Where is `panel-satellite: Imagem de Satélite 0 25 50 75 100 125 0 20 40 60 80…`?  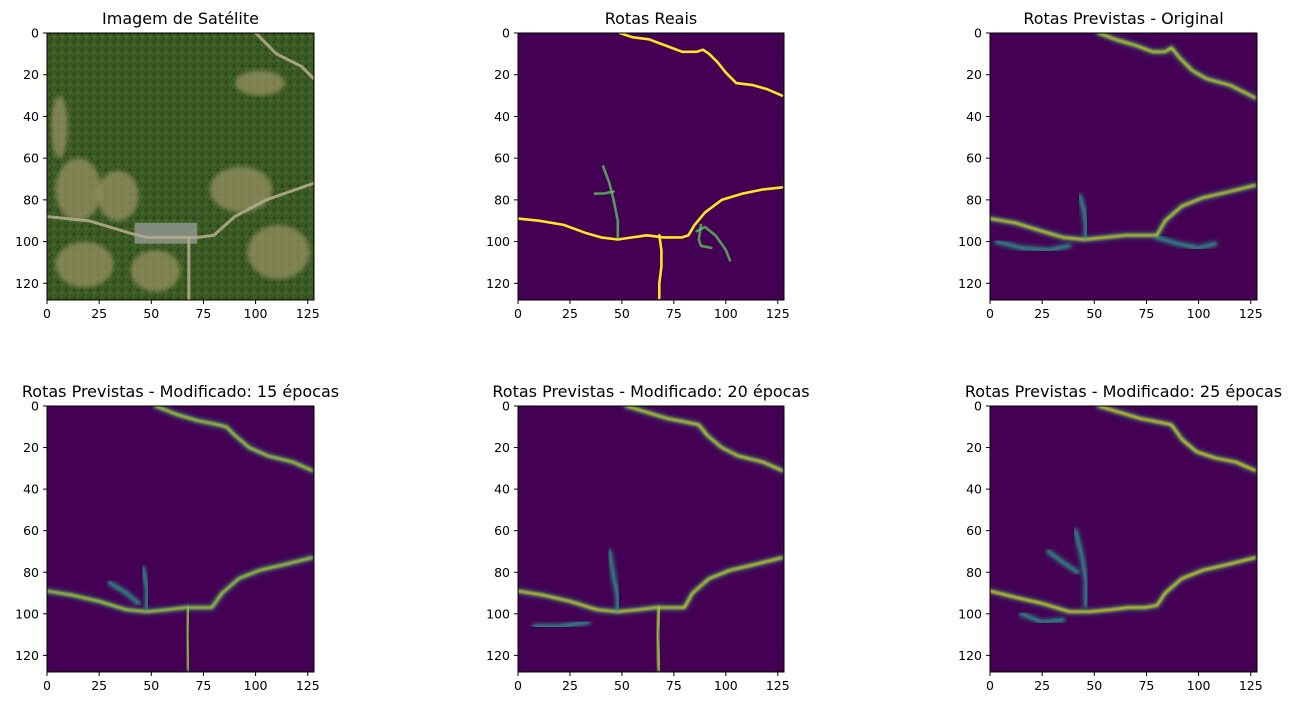 panel-satellite: Imagem de Satélite 0 25 50 75 100 125 0 20 40 60 80… is located at coordinates (167, 165).